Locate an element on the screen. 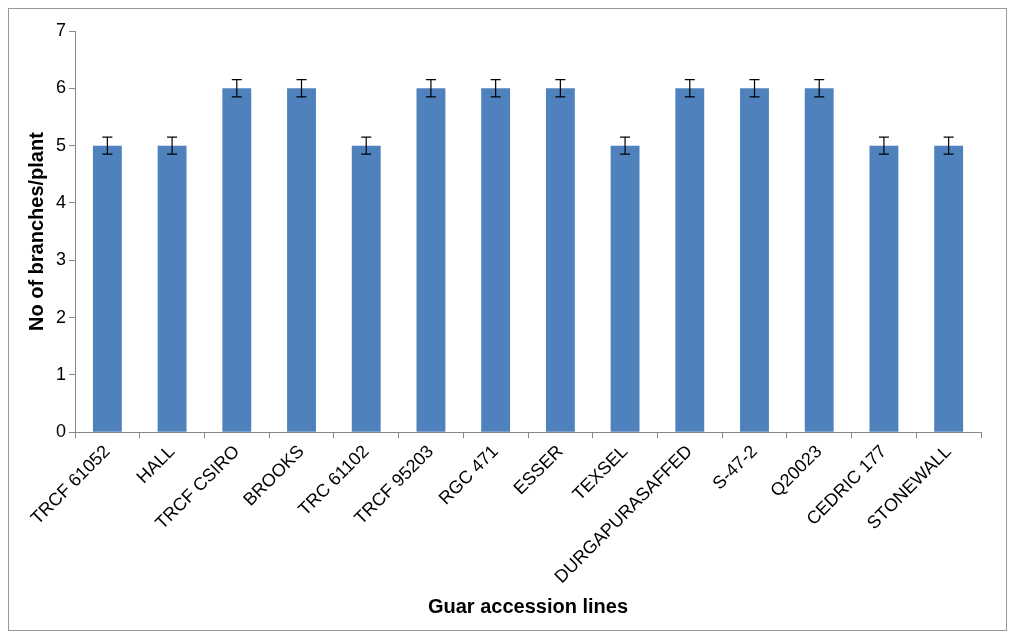 This screenshot has height=637, width=1013. x-axis-title: Guar accession lines is located at coordinates (528, 605).